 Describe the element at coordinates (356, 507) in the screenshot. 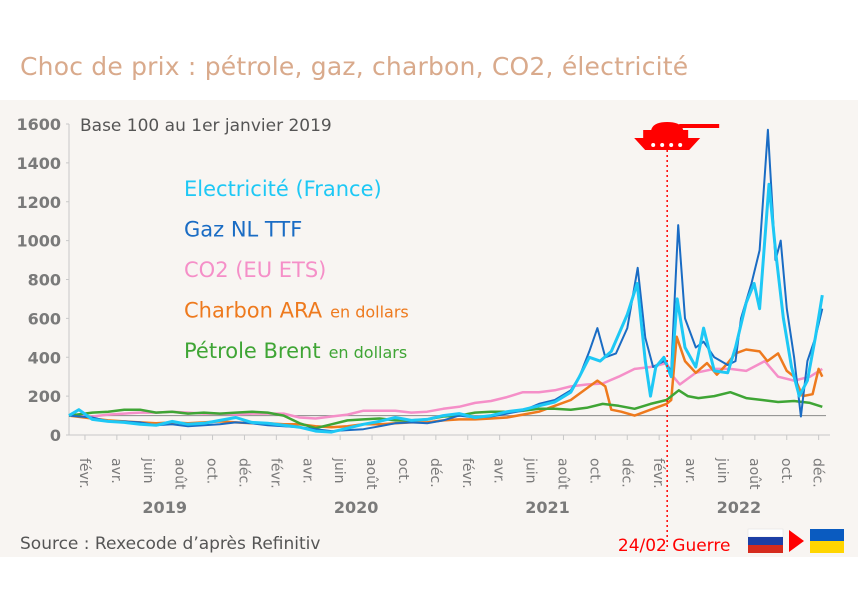

I see `x-year-label: 2020` at that location.